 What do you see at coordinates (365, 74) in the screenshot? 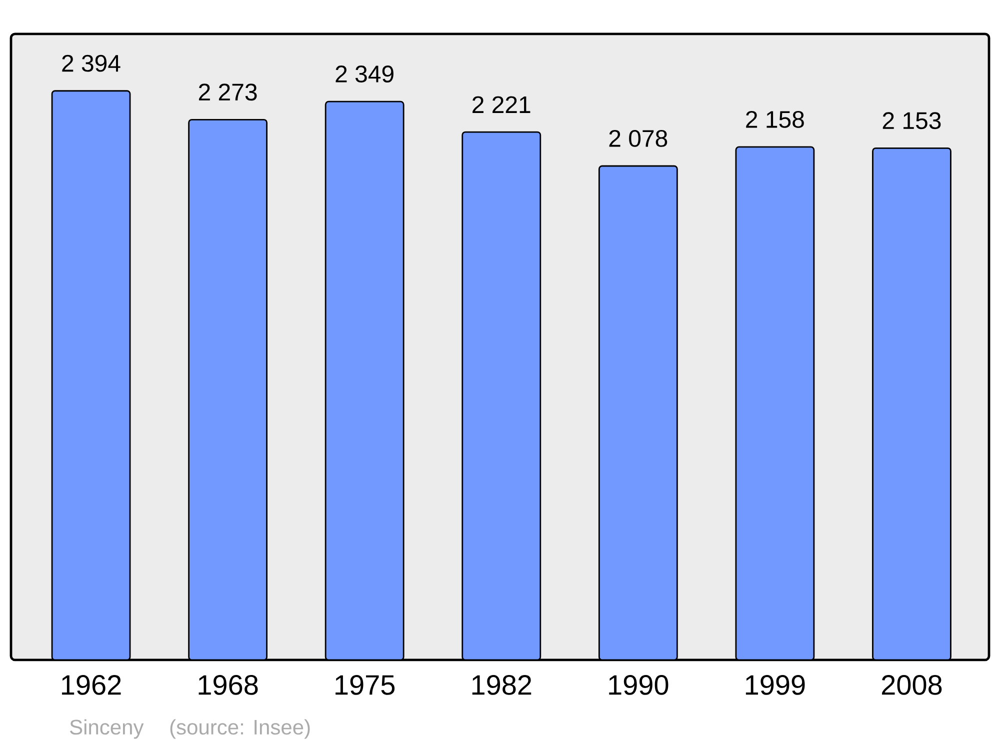
I see `data-label: 2 349` at bounding box center [365, 74].